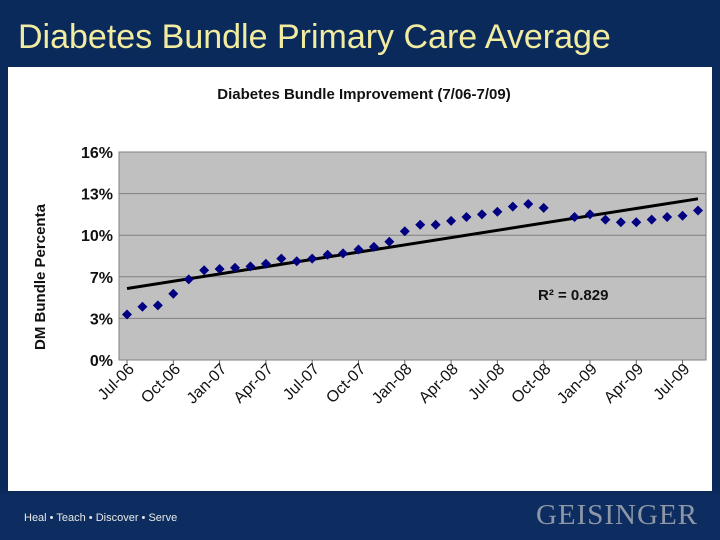 This screenshot has height=540, width=720. What do you see at coordinates (101, 518) in the screenshot?
I see `footer-tagline: Heal • Teach • Discover • Serve` at bounding box center [101, 518].